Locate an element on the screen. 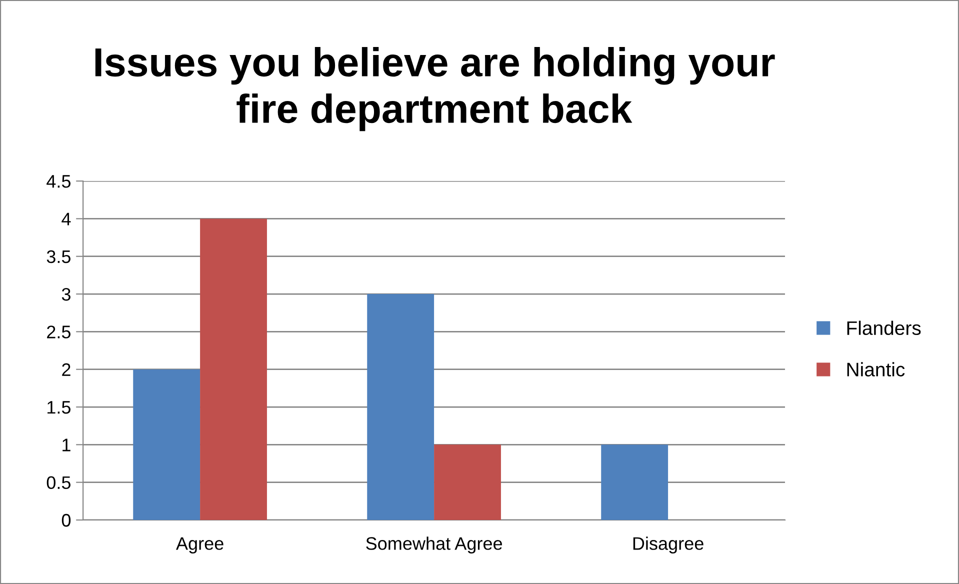 The image size is (959, 584). y-tick-label: 0 is located at coordinates (66, 520).